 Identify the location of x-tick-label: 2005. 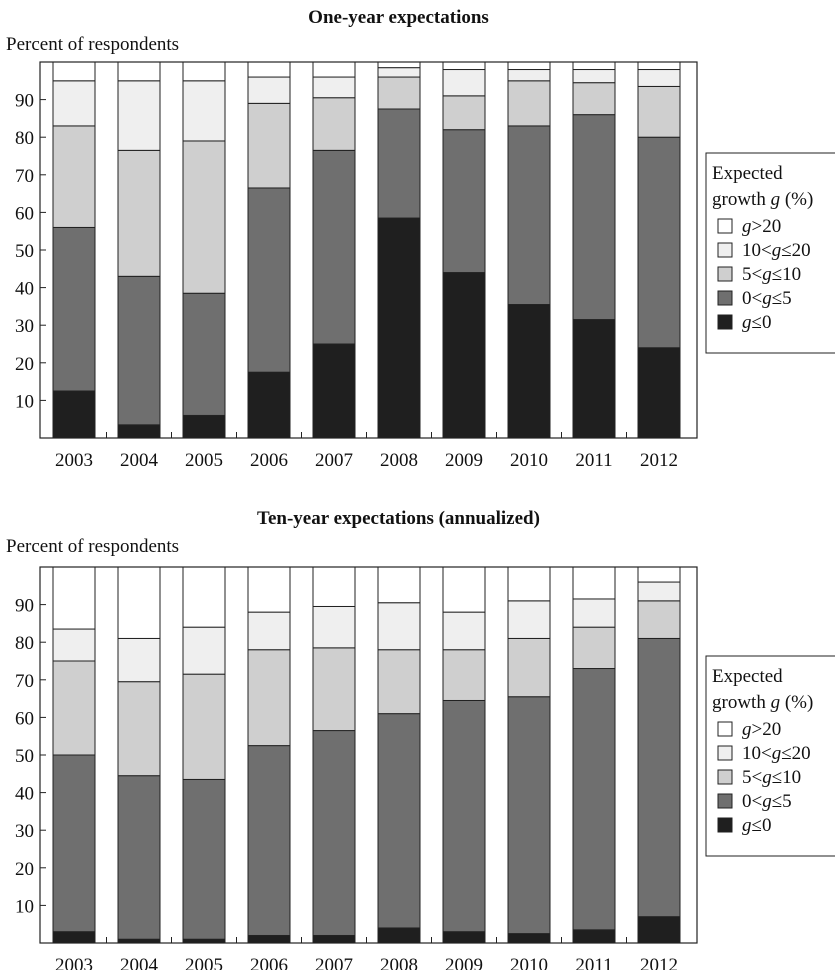
(204, 460).